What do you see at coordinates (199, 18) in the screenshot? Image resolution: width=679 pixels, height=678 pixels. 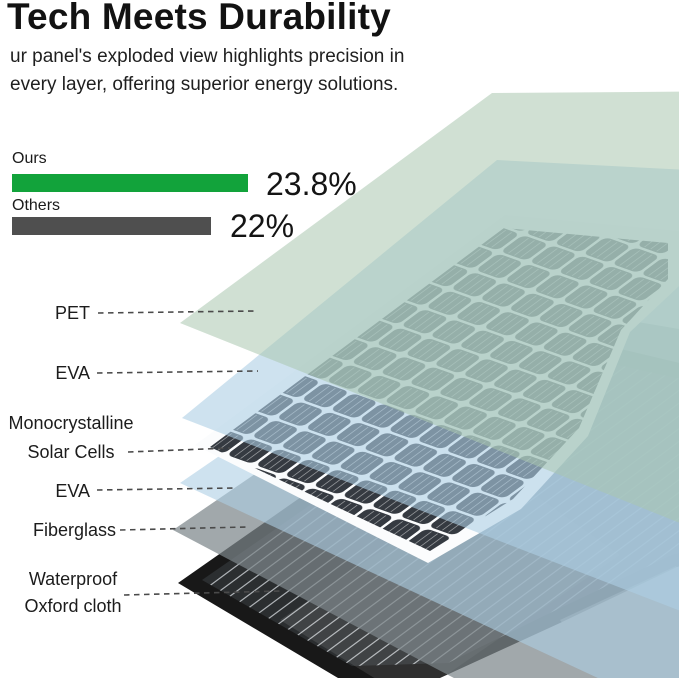 I see `page-title: Tech Meets Durability` at bounding box center [199, 18].